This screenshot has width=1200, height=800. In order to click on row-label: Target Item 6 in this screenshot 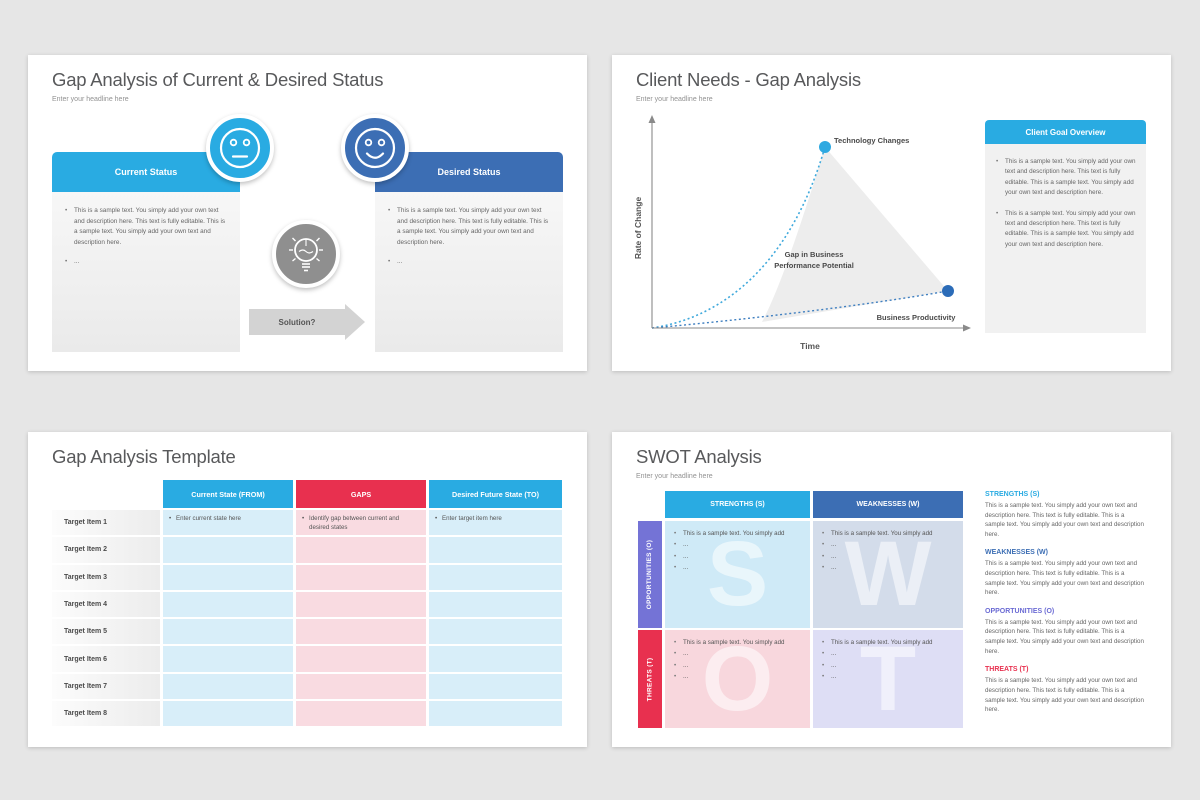, I will do `click(106, 659)`.